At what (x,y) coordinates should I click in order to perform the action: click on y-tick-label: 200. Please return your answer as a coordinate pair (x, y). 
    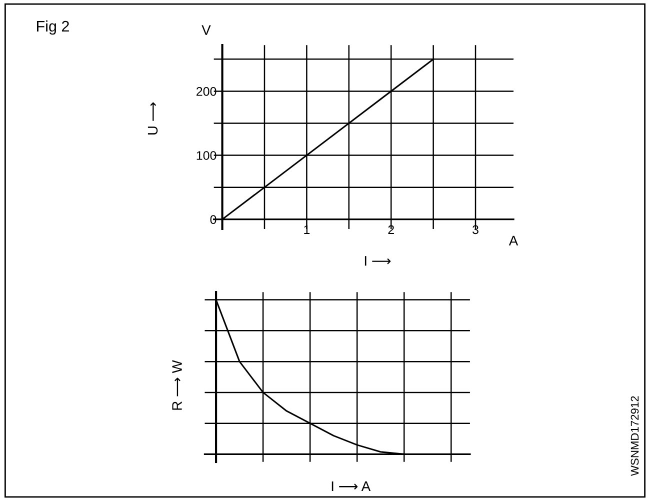
    Looking at the image, I should click on (206, 91).